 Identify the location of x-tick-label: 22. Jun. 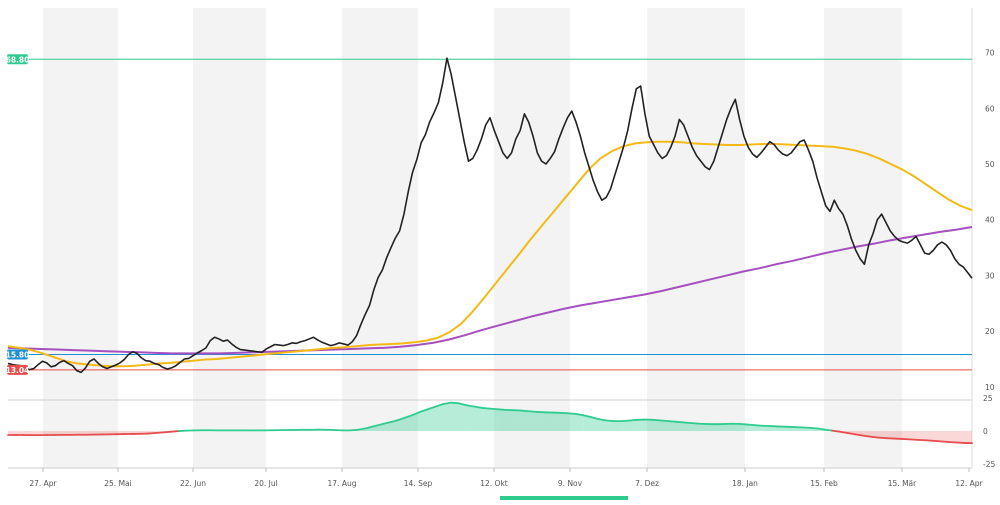
(193, 483).